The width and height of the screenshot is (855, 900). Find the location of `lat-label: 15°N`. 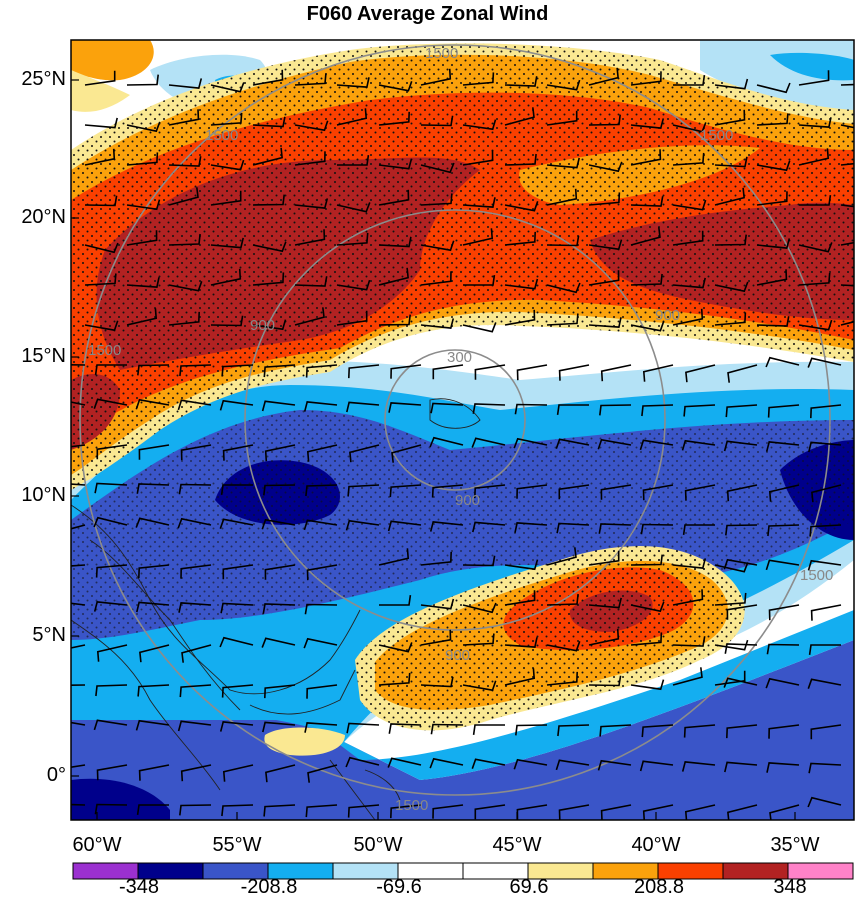

lat-label: 15°N is located at coordinates (43, 356).